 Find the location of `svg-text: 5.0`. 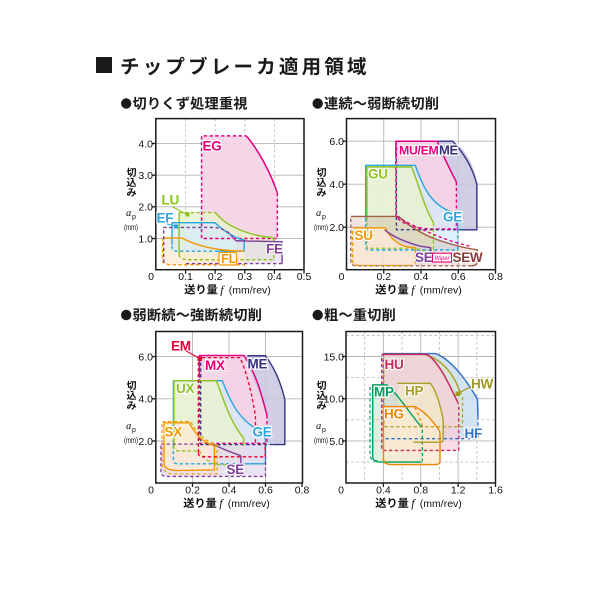

svg-text: 5.0 is located at coordinates (336, 442).